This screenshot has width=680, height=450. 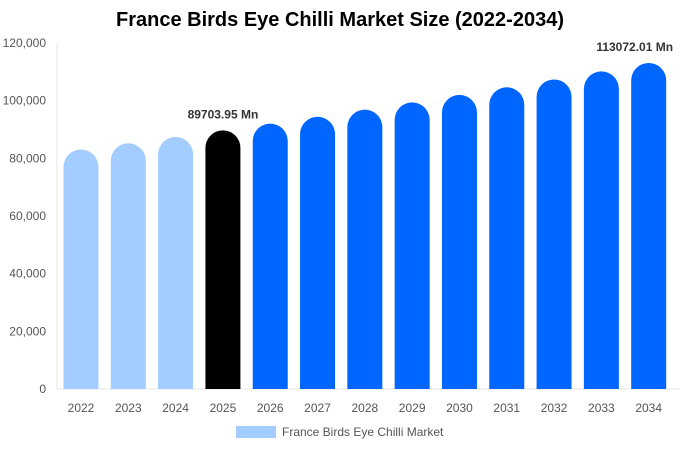 What do you see at coordinates (554, 408) in the screenshot?
I see `x-tick-label: 2032` at bounding box center [554, 408].